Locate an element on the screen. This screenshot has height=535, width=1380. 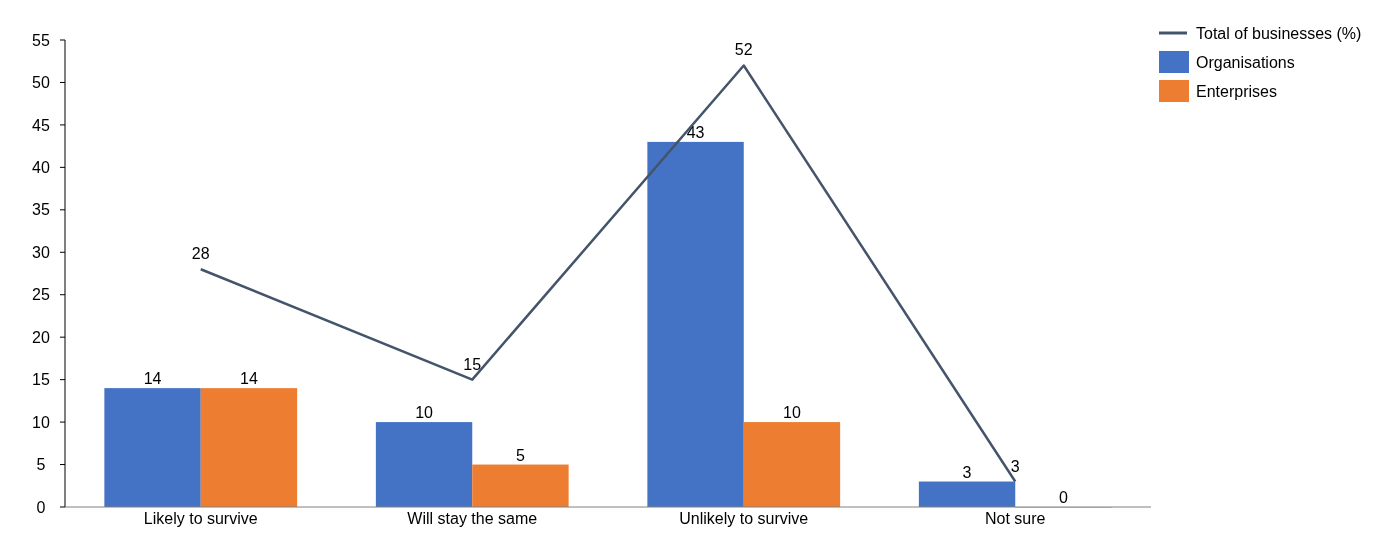
x-tick-label: Will stay the same is located at coordinates (472, 518).